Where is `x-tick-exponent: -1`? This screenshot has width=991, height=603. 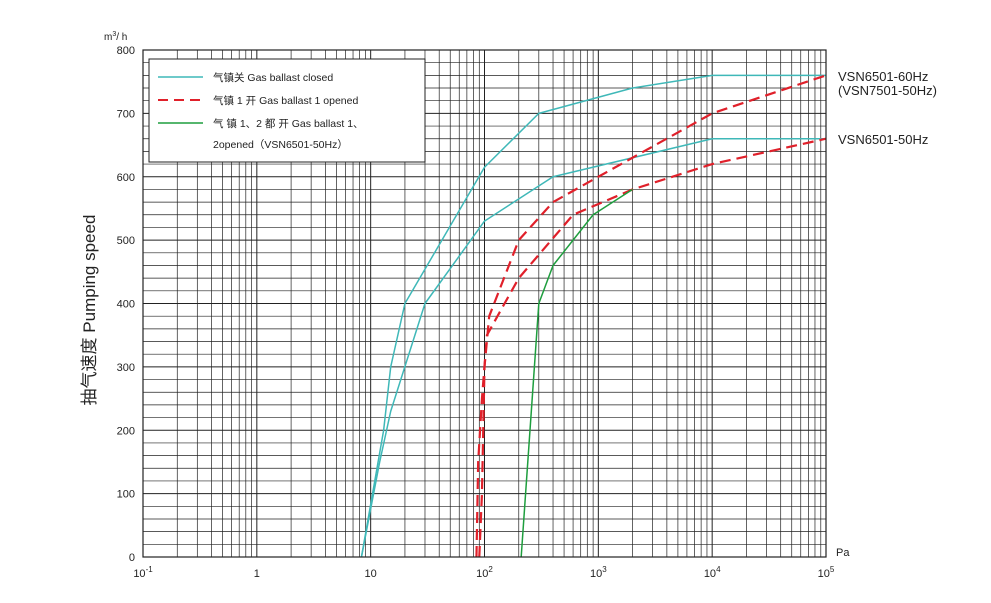 x-tick-exponent: -1 is located at coordinates (150, 569).